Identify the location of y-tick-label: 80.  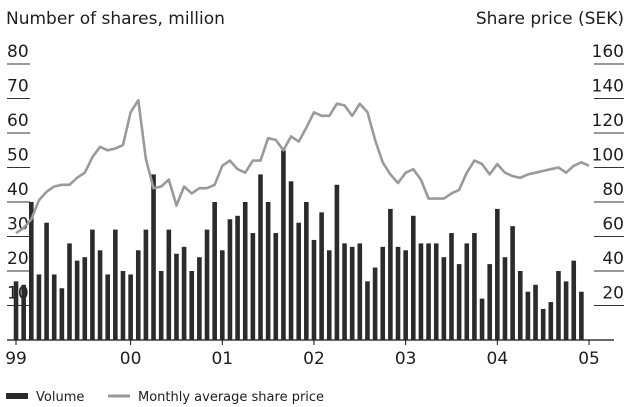
(18, 52).